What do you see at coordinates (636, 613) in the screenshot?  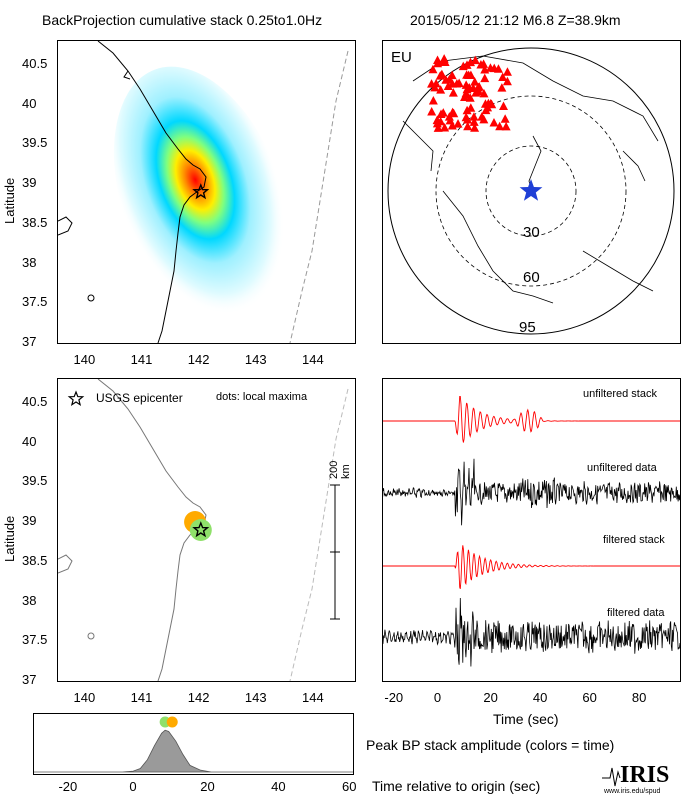 I see `label-filtered-data: filtered data` at bounding box center [636, 613].